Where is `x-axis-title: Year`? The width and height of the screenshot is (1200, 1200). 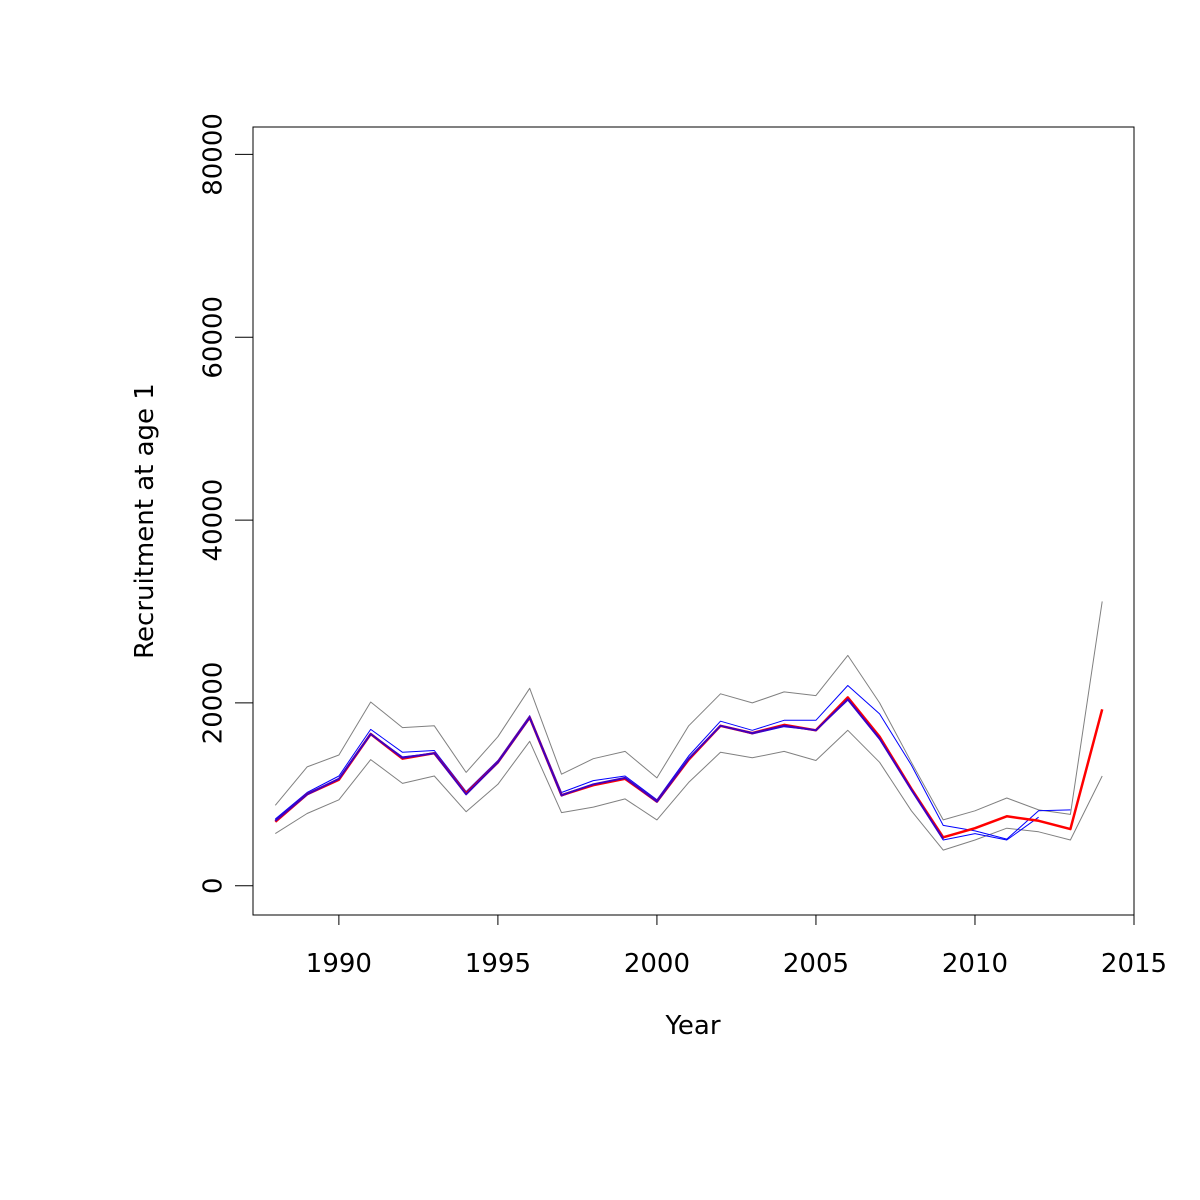
x-axis-title: Year is located at coordinates (692, 1026).